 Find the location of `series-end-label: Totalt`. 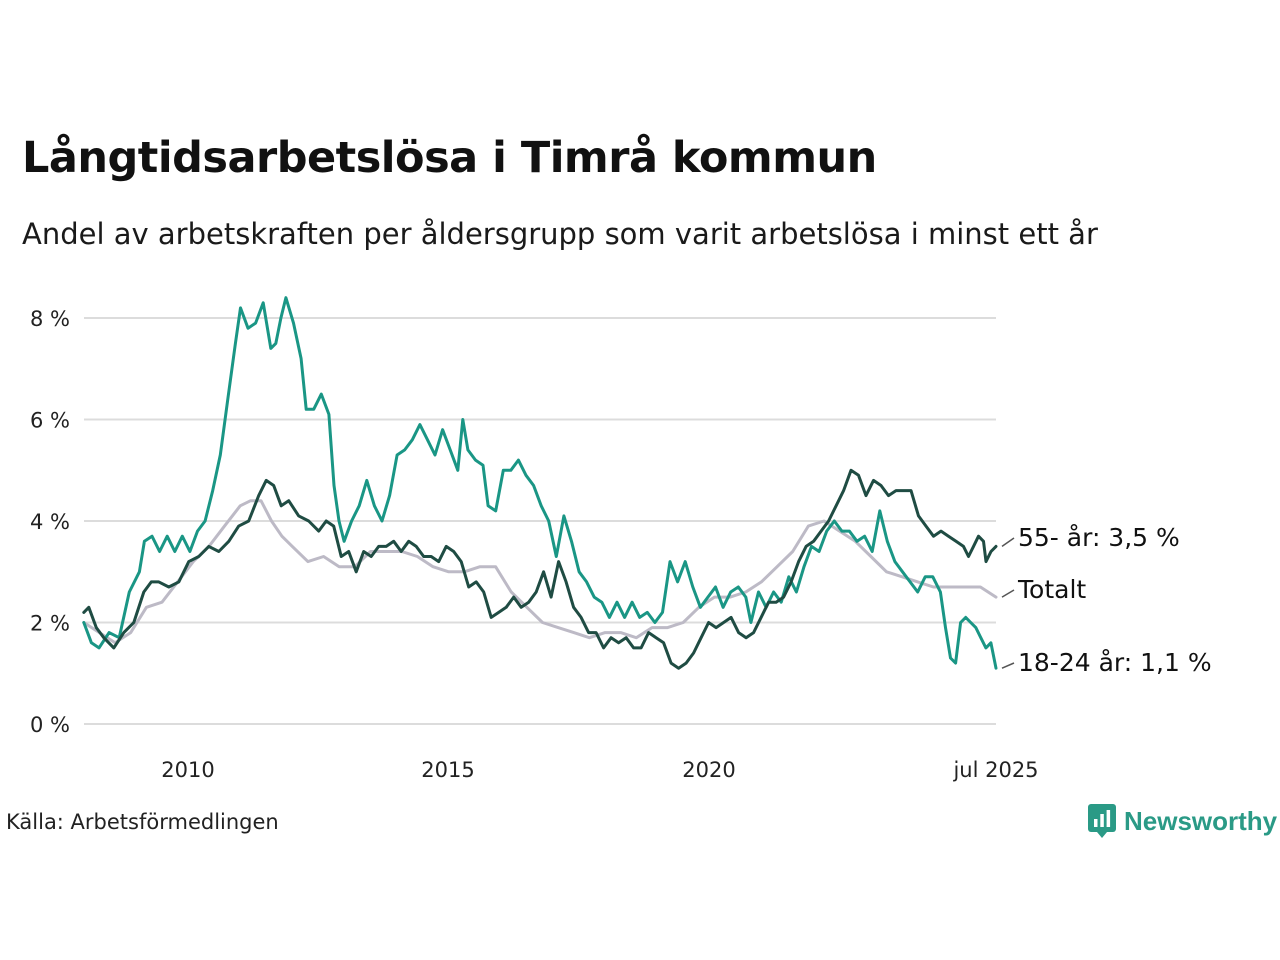

series-end-label: Totalt is located at coordinates (1051, 589).